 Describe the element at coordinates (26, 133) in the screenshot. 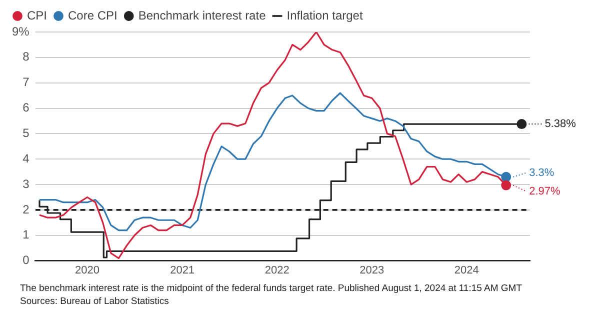

I see `y-tick-label: 5` at that location.